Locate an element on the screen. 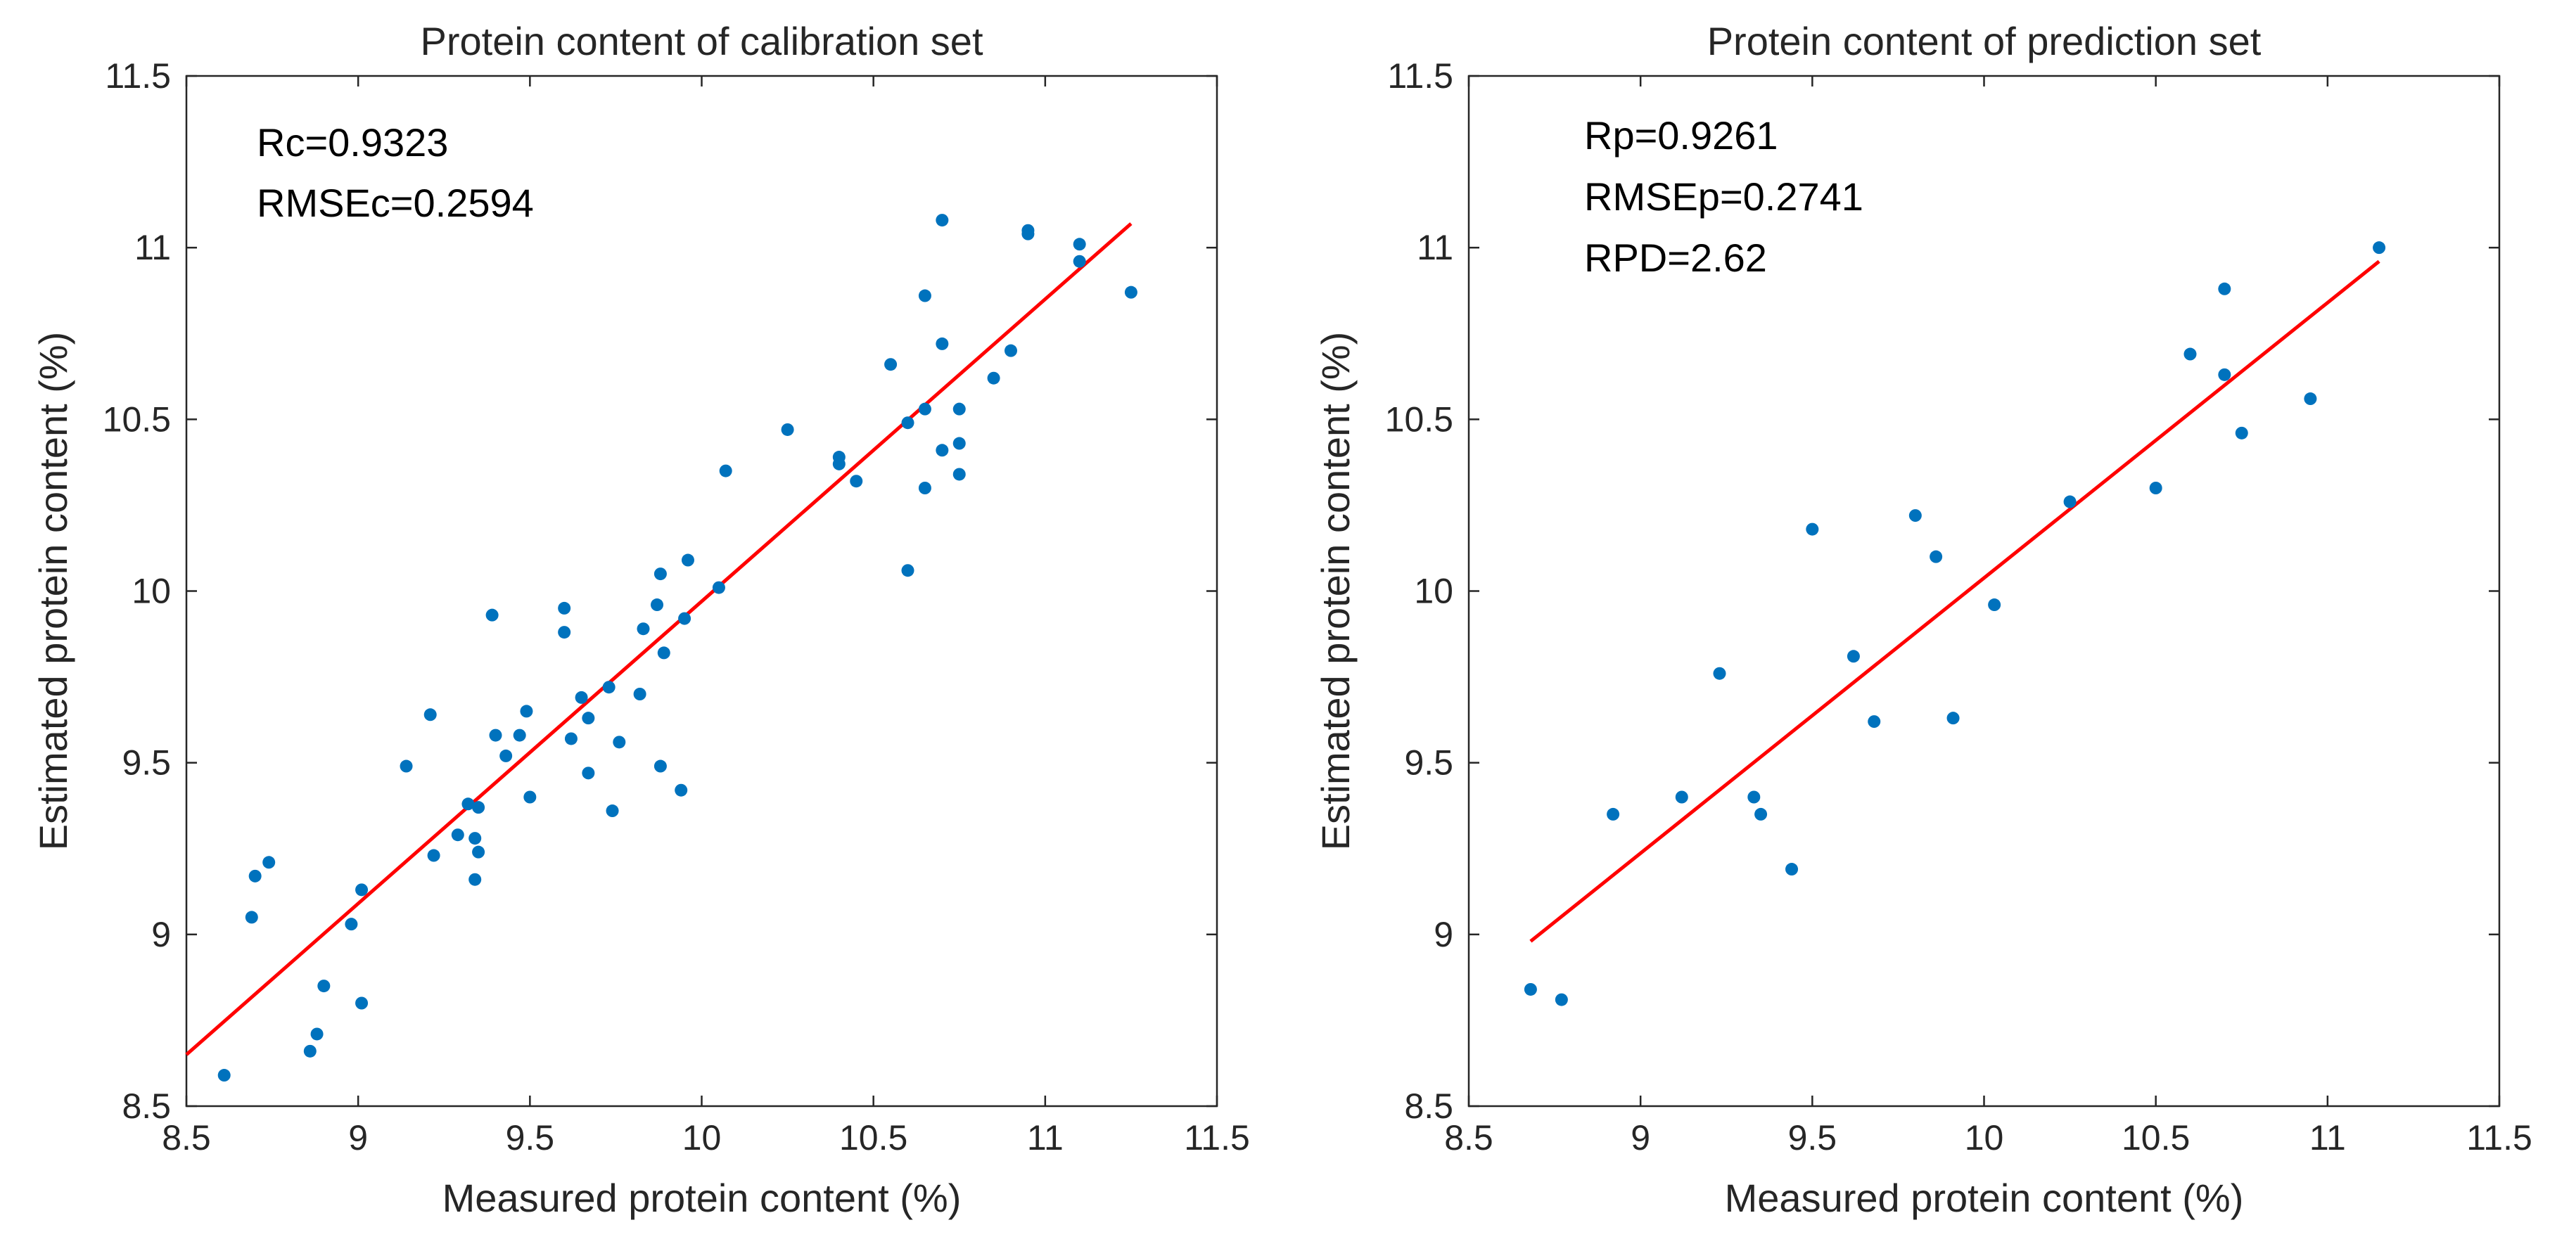  chart-title: Protein content of prediction set is located at coordinates (1984, 41).